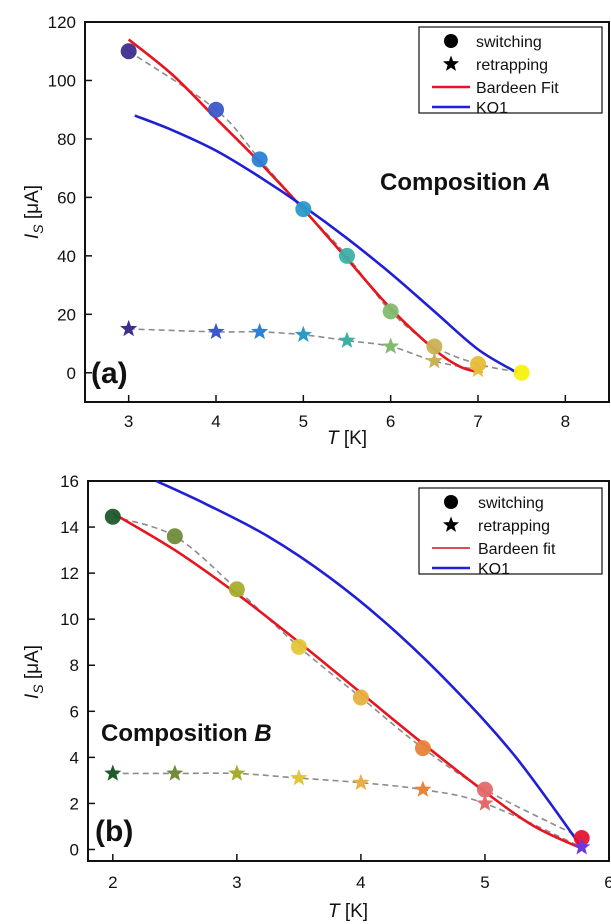 This screenshot has height=924, width=611. I want to click on x-tick-label: 8, so click(565, 421).